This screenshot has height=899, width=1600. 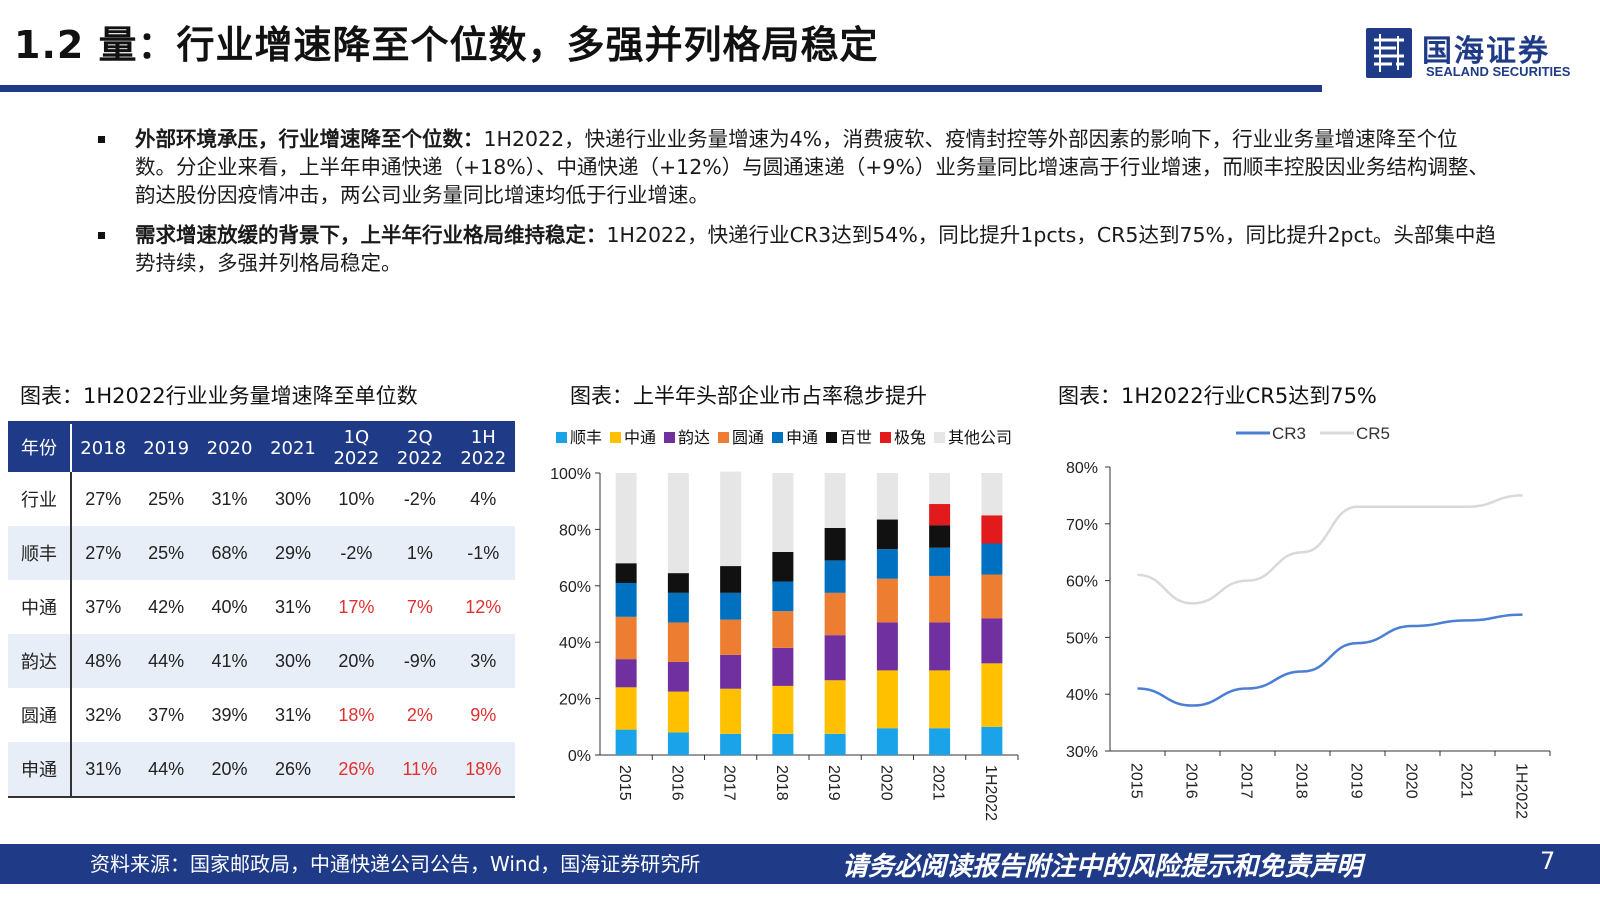 I want to click on table-cell: 29%, so click(x=293, y=553).